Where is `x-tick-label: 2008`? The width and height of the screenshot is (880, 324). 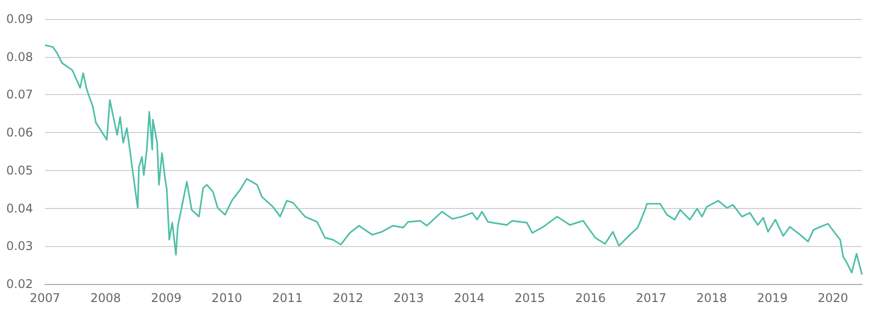
x-tick-label: 2008 is located at coordinates (105, 298).